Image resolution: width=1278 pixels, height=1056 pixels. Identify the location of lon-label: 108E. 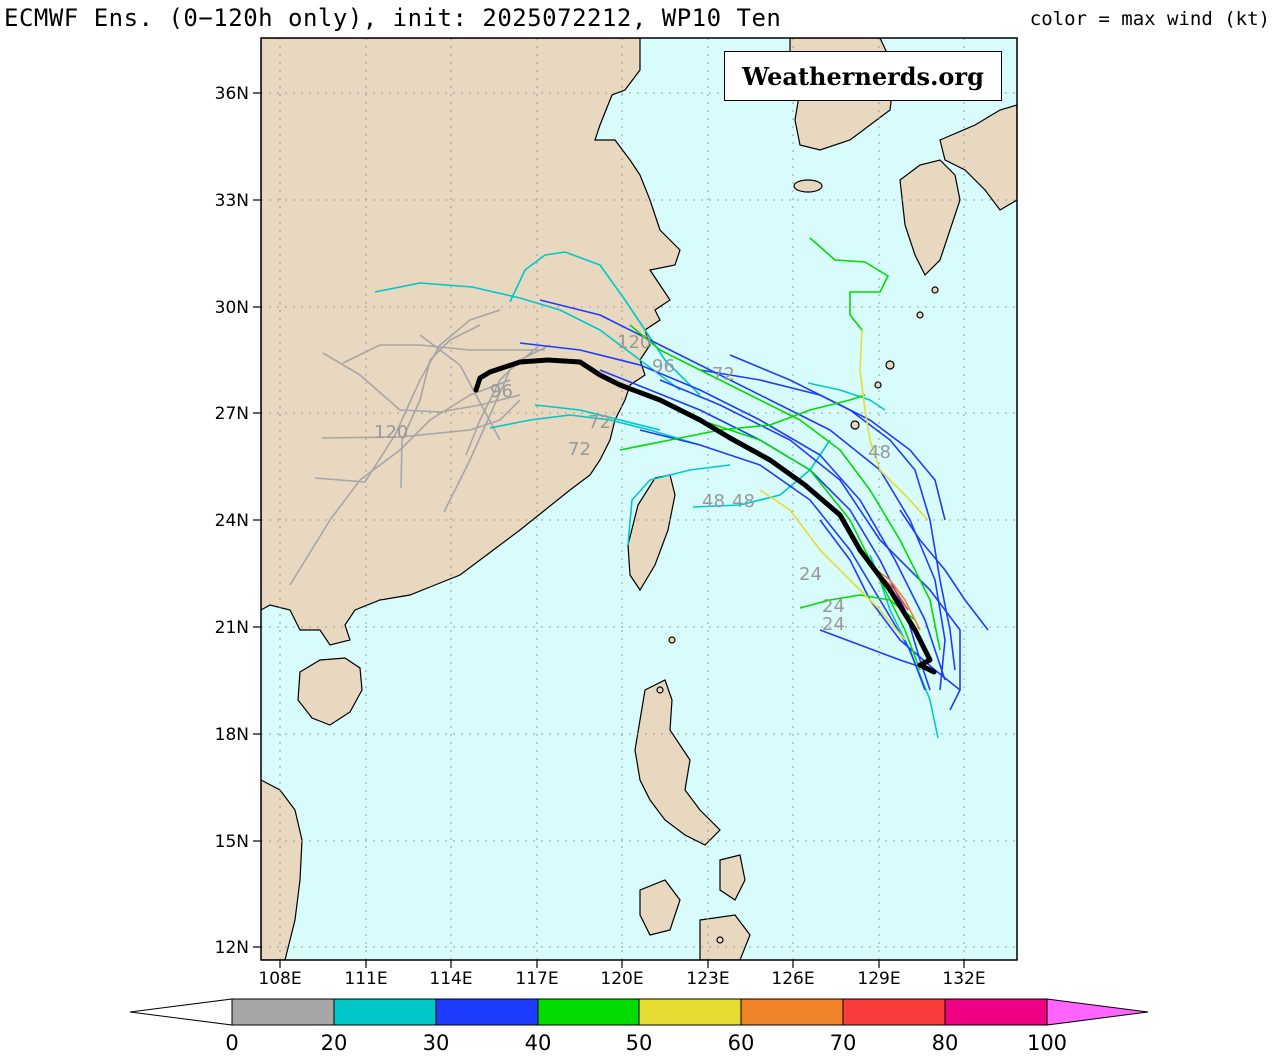
(279, 979).